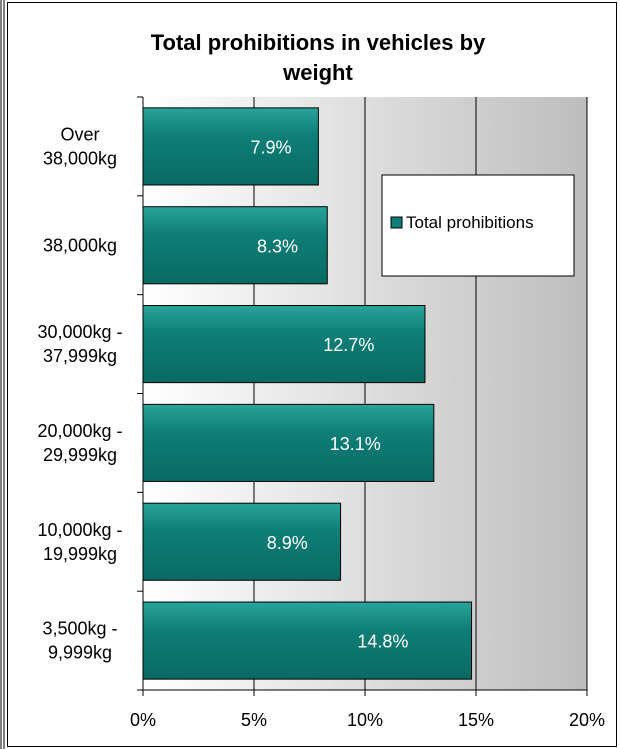 This screenshot has width=620, height=749. I want to click on category-label-1-line-0: 38,000kg, so click(80, 245).